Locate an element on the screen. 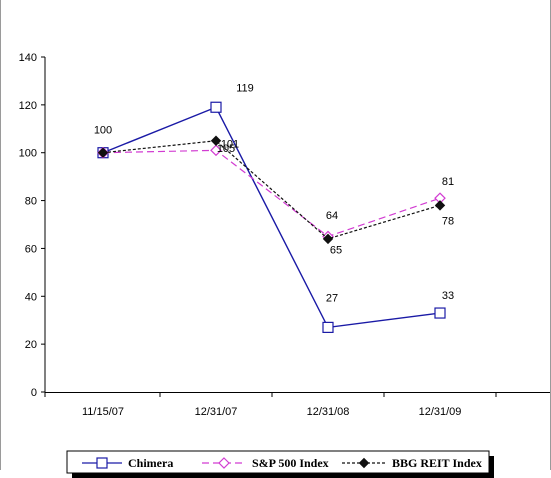  data-label: 65 is located at coordinates (336, 250).